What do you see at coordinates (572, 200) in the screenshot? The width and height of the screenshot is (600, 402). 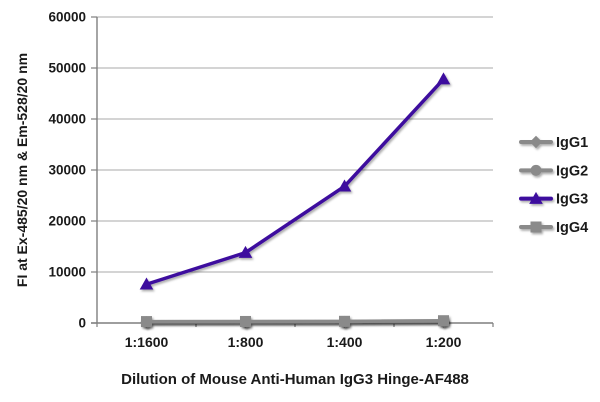 I see `legend-label-IgG3: IgG3` at bounding box center [572, 200].